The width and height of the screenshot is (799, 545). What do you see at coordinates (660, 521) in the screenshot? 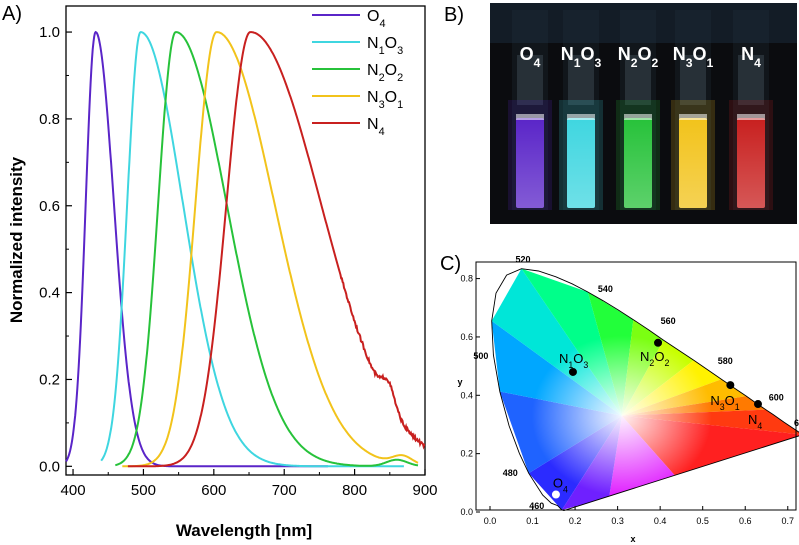
I see `cie-x-tick-label: 0.4` at bounding box center [660, 521].